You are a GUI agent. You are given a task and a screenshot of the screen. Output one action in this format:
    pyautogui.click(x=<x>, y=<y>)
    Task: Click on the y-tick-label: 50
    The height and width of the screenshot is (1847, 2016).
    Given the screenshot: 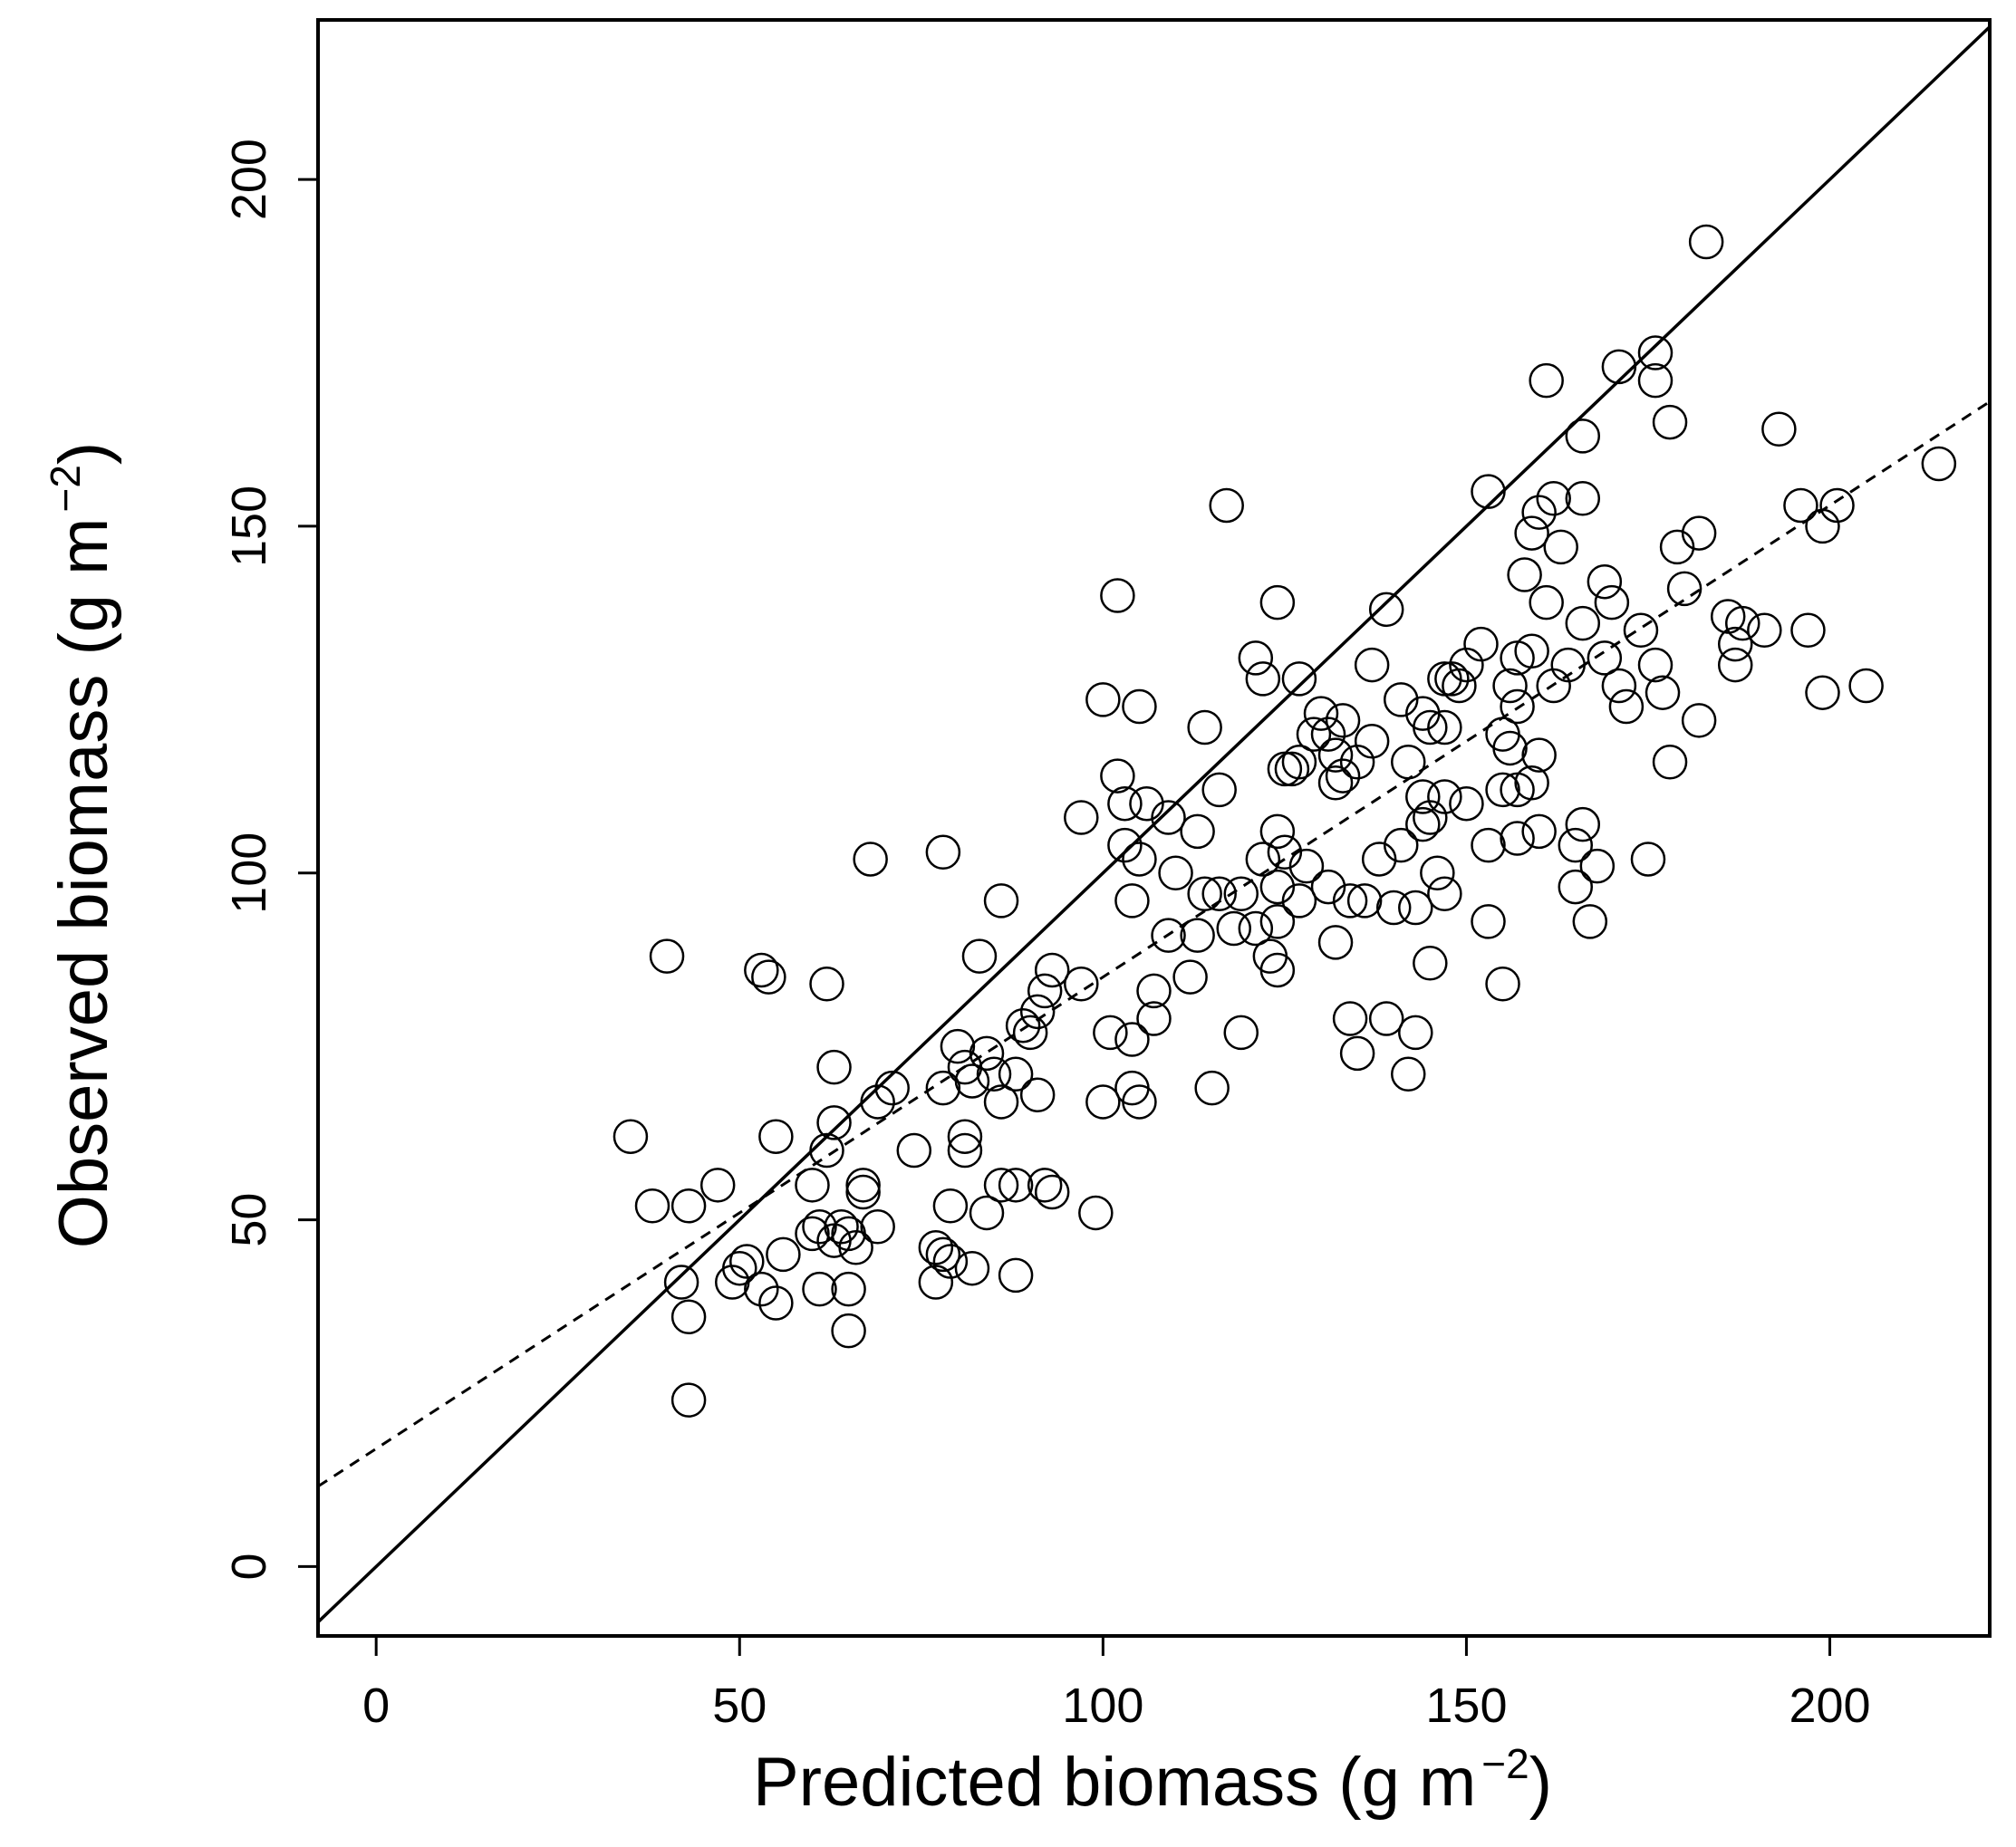 What is the action you would take?
    pyautogui.click(x=249, y=1220)
    